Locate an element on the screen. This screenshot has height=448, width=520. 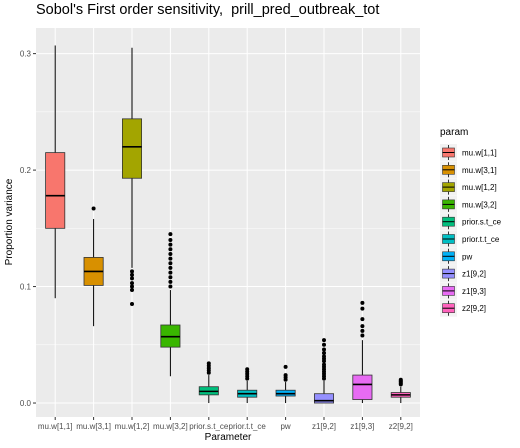
legend-key: z1[9,3] is located at coordinates (463, 291).